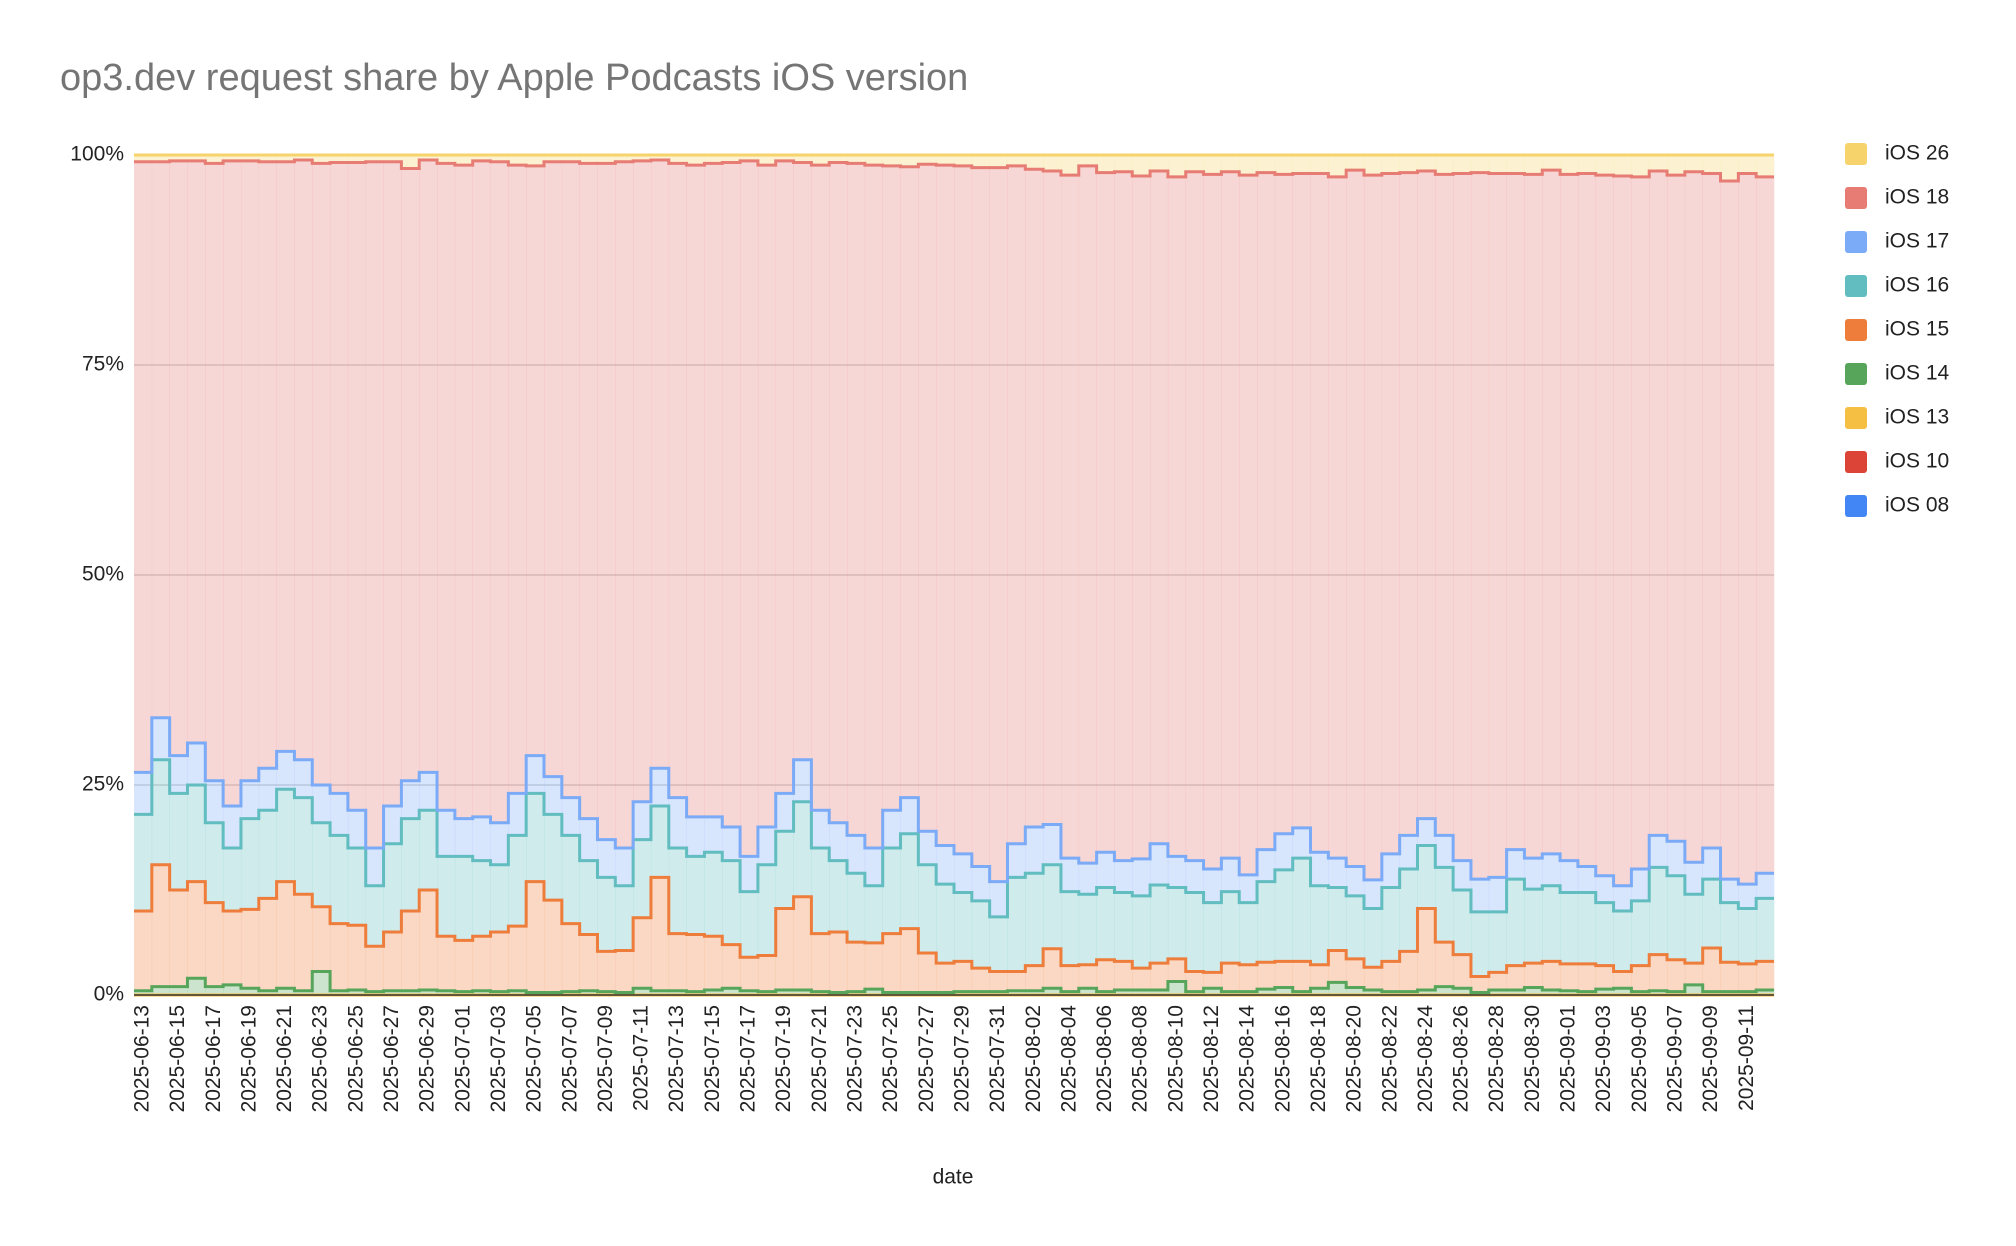  What do you see at coordinates (1033, 1058) in the screenshot?
I see `x-tick-label: 2025-08-02` at bounding box center [1033, 1058].